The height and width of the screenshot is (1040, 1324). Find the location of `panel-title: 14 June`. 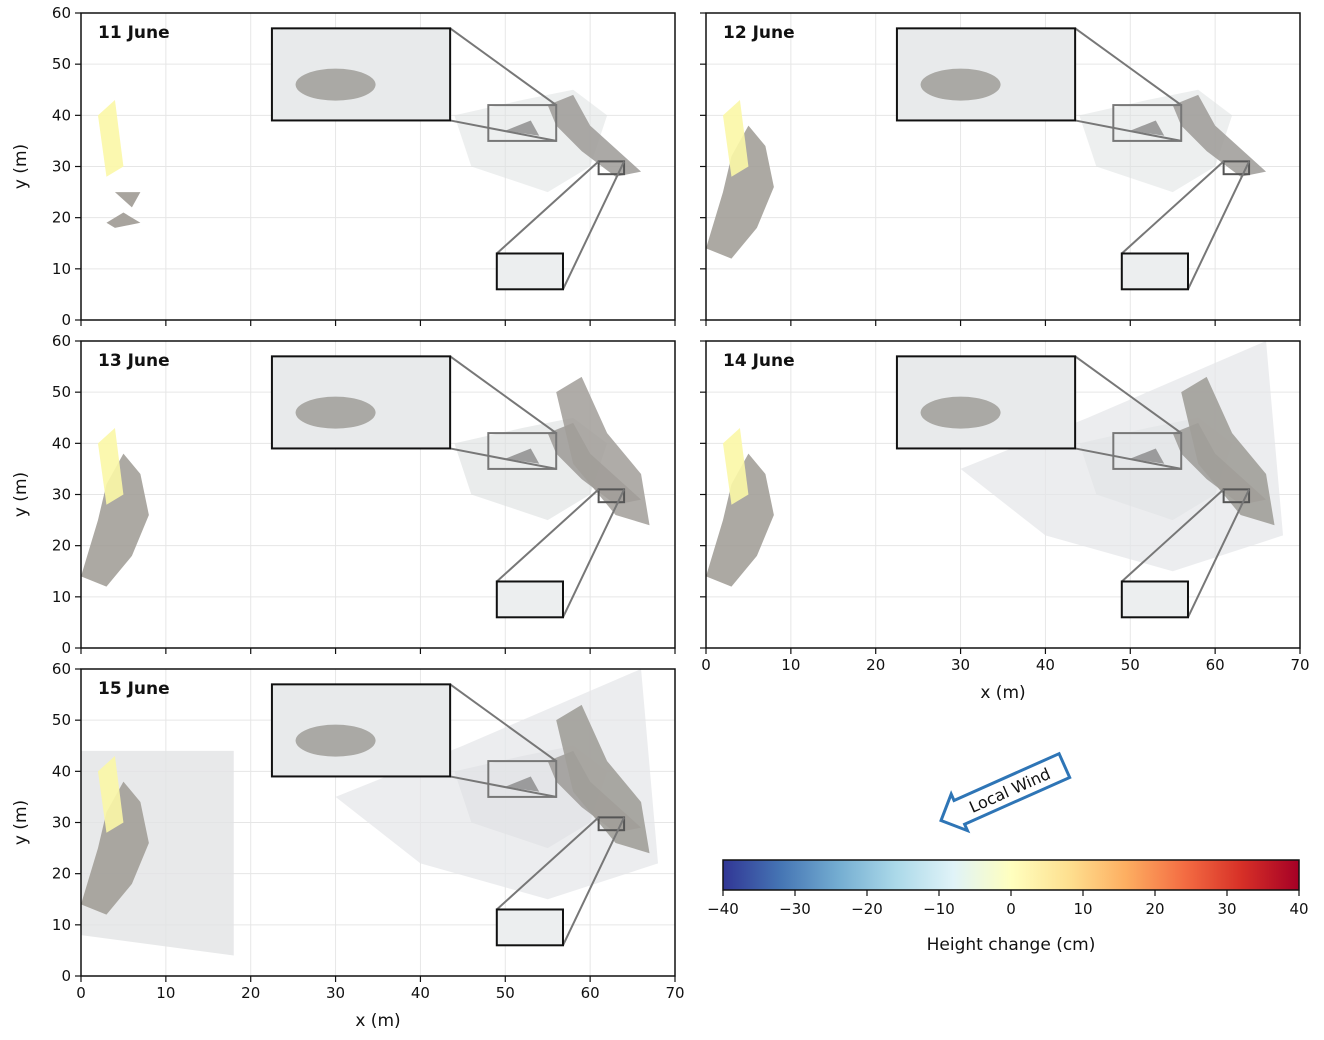

panel-title: 14 June is located at coordinates (759, 361).